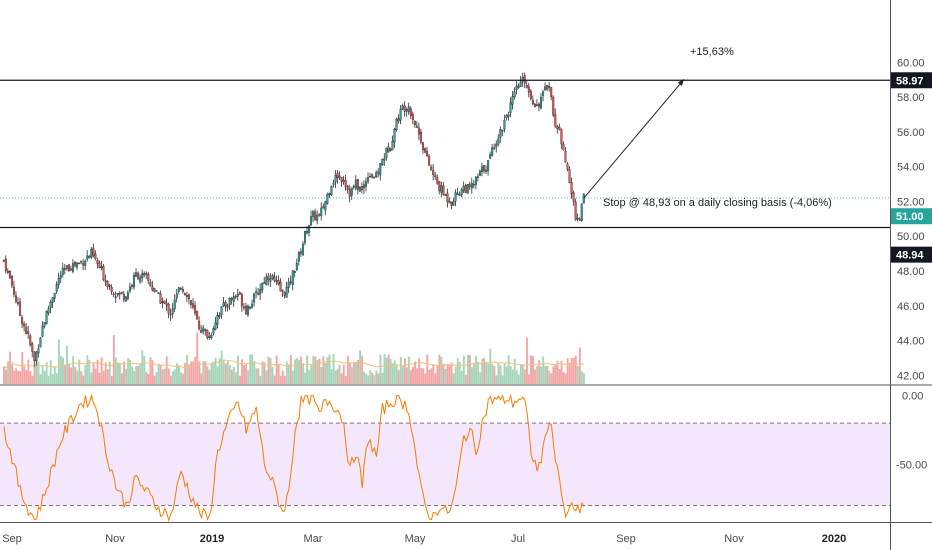 Image resolution: width=932 pixels, height=550 pixels. Describe the element at coordinates (911, 431) in the screenshot. I see `oscillator-axis: 0.00 -50.00` at that location.